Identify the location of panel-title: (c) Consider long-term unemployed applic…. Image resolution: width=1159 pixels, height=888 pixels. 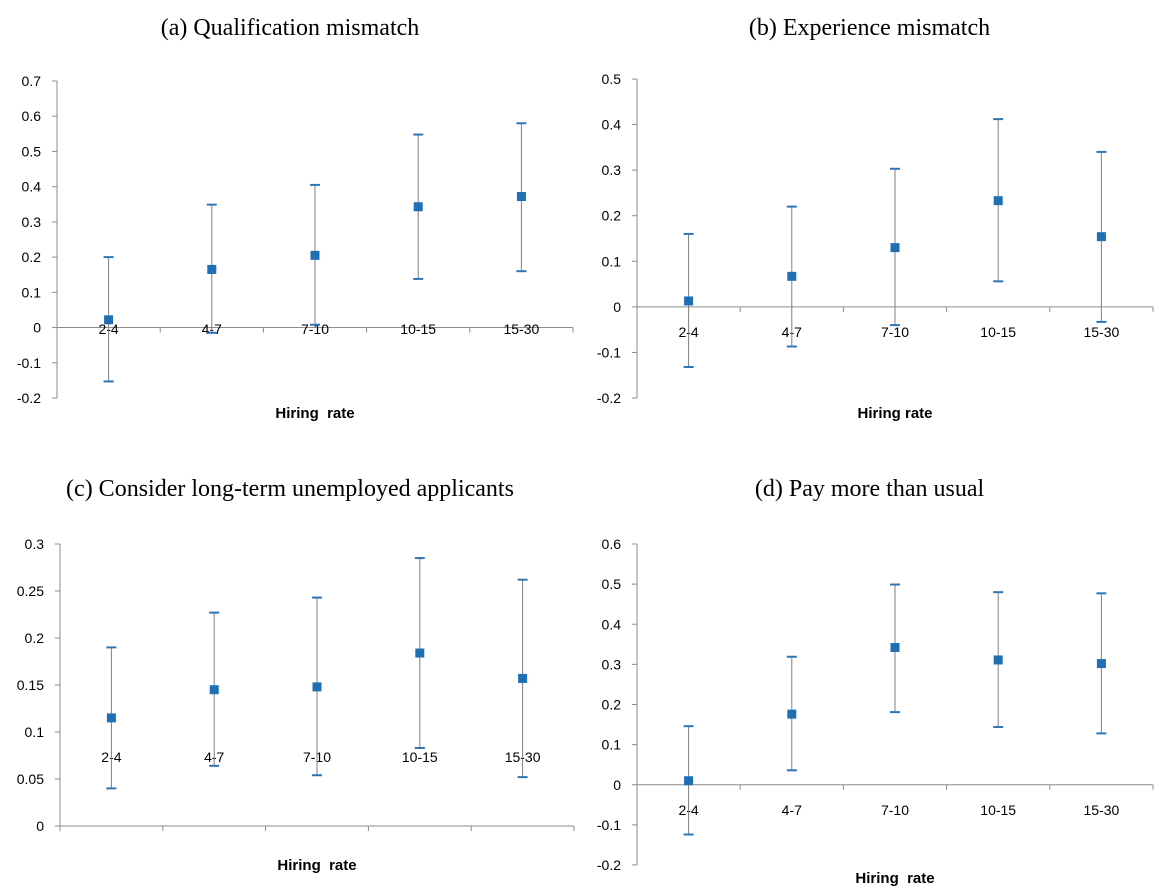
(290, 489).